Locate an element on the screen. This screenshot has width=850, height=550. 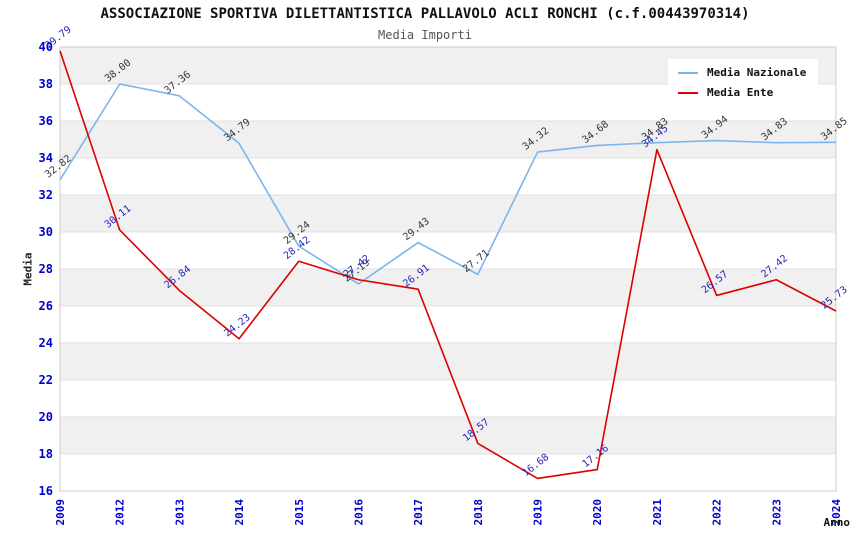
x-tick-label: 2014 is located at coordinates (239, 512).